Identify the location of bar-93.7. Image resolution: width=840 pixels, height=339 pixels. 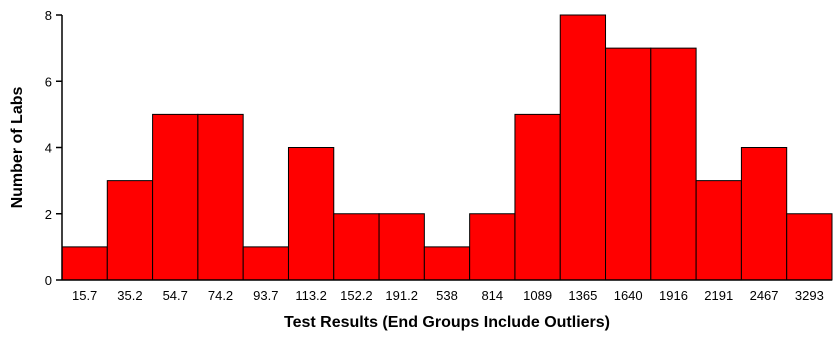
(265, 263).